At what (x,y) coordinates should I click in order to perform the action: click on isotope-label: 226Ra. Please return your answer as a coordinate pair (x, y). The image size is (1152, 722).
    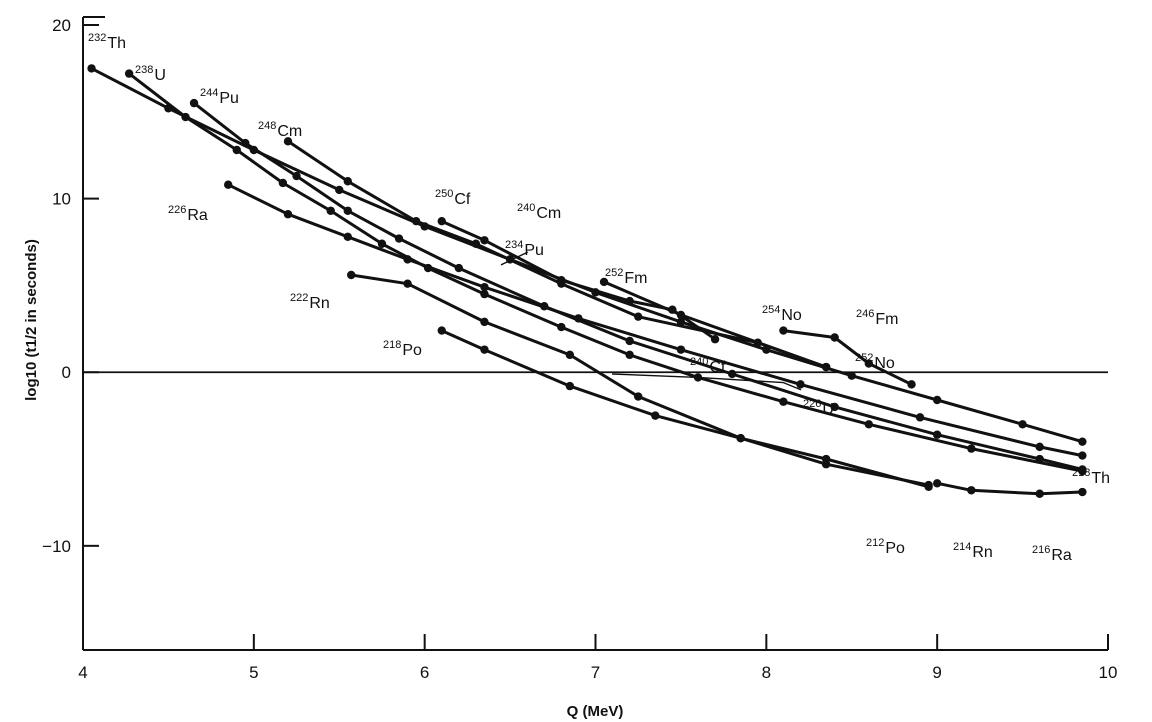
    Looking at the image, I should click on (188, 214).